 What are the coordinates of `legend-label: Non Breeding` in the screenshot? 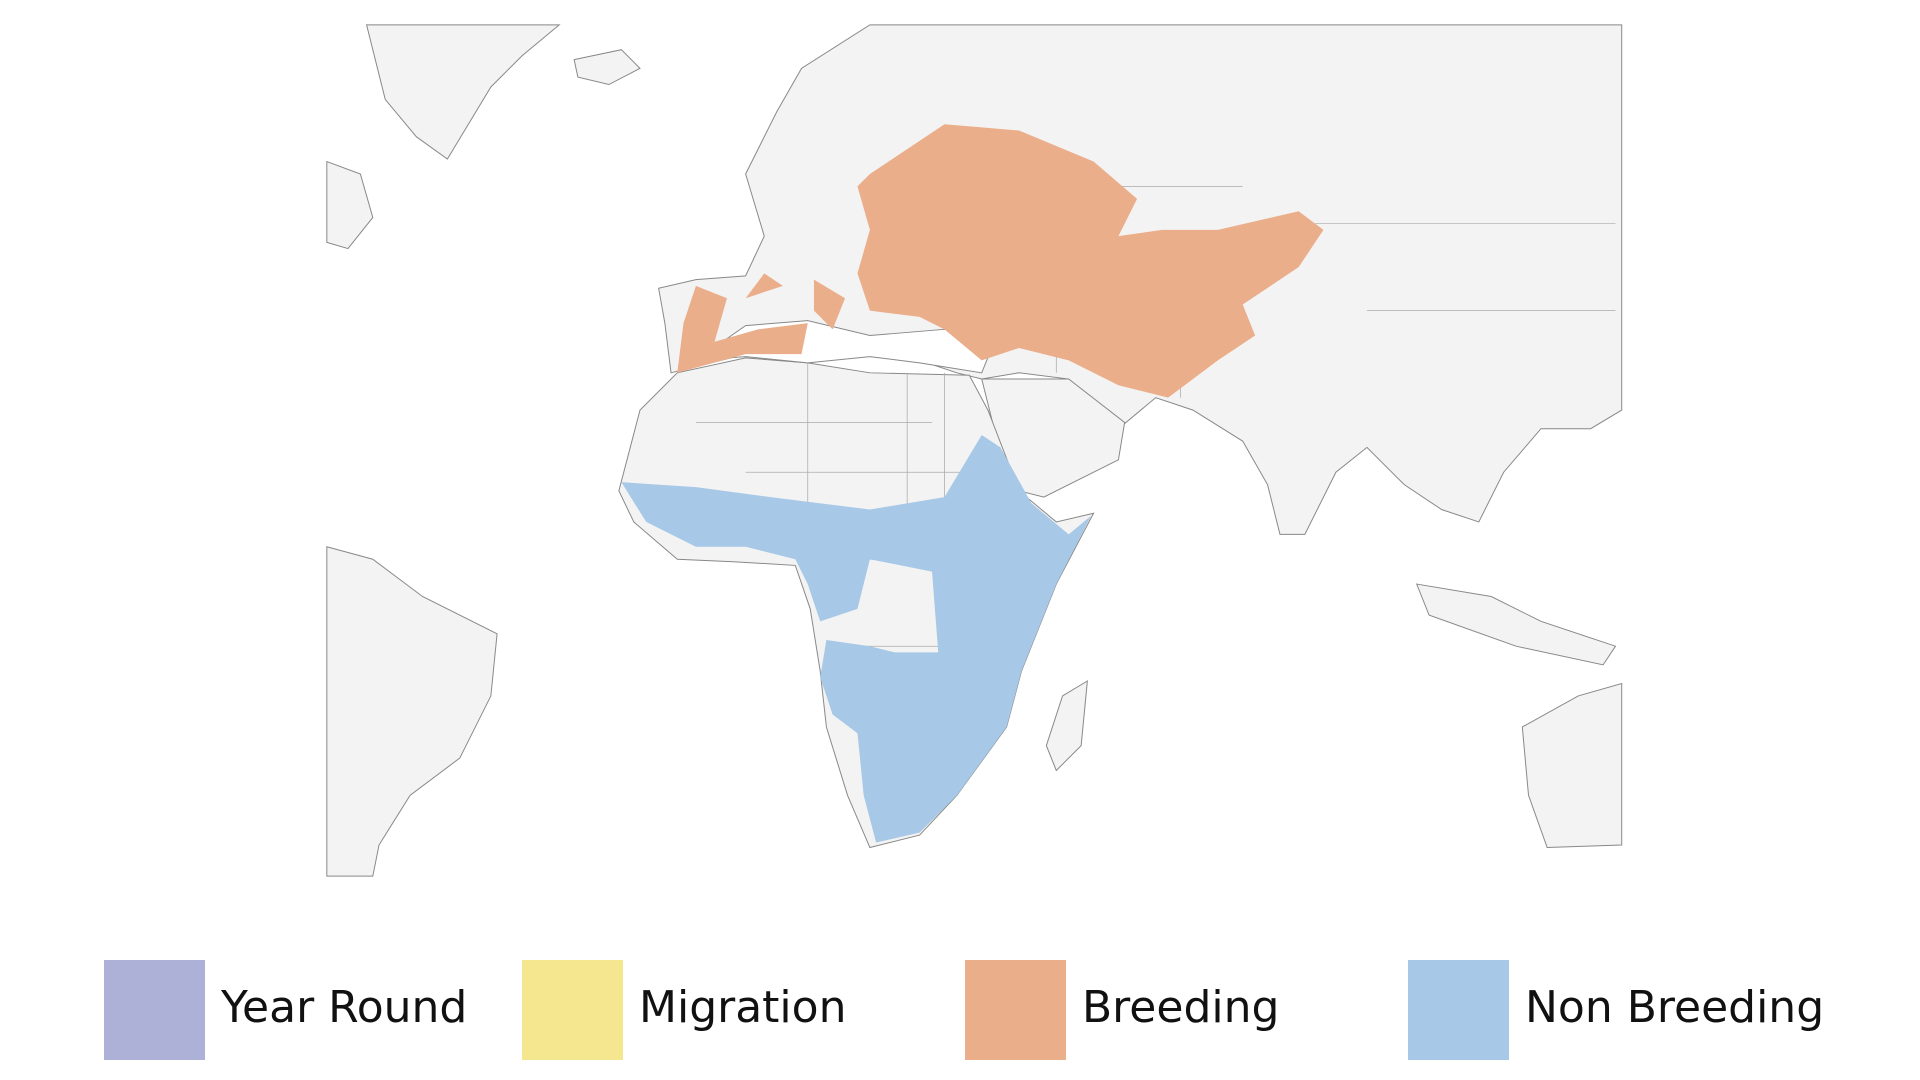 It's located at (1674, 1007).